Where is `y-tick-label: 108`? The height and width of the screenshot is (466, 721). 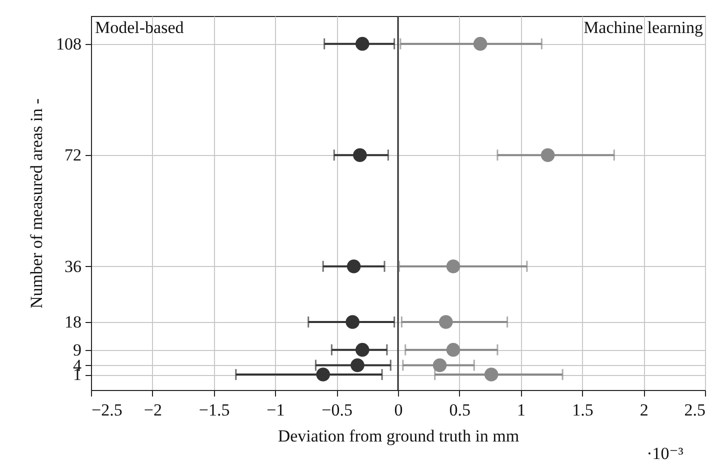
y-tick-label: 108 is located at coordinates (69, 44).